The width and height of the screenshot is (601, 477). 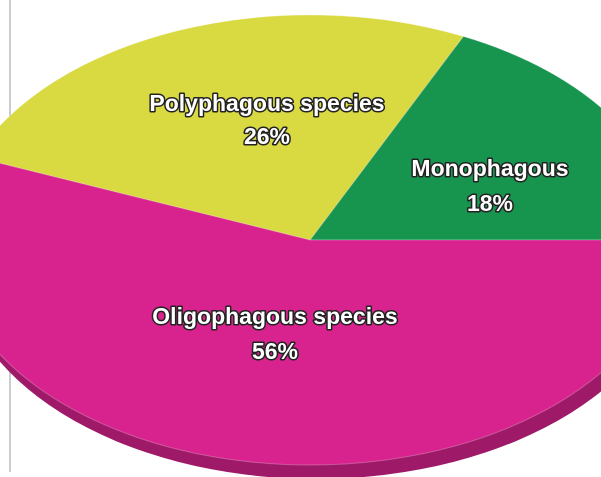 What do you see at coordinates (267, 136) in the screenshot?
I see `slice-value-label: 26%` at bounding box center [267, 136].